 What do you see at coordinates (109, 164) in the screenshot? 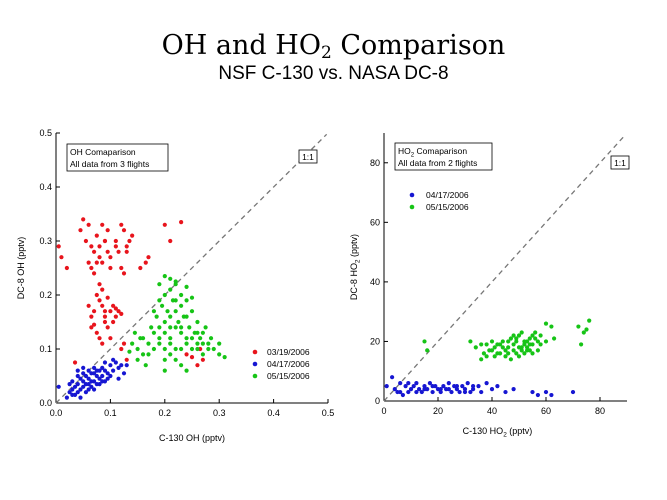
I see `chart-note: All data from 3 flights` at bounding box center [109, 164].